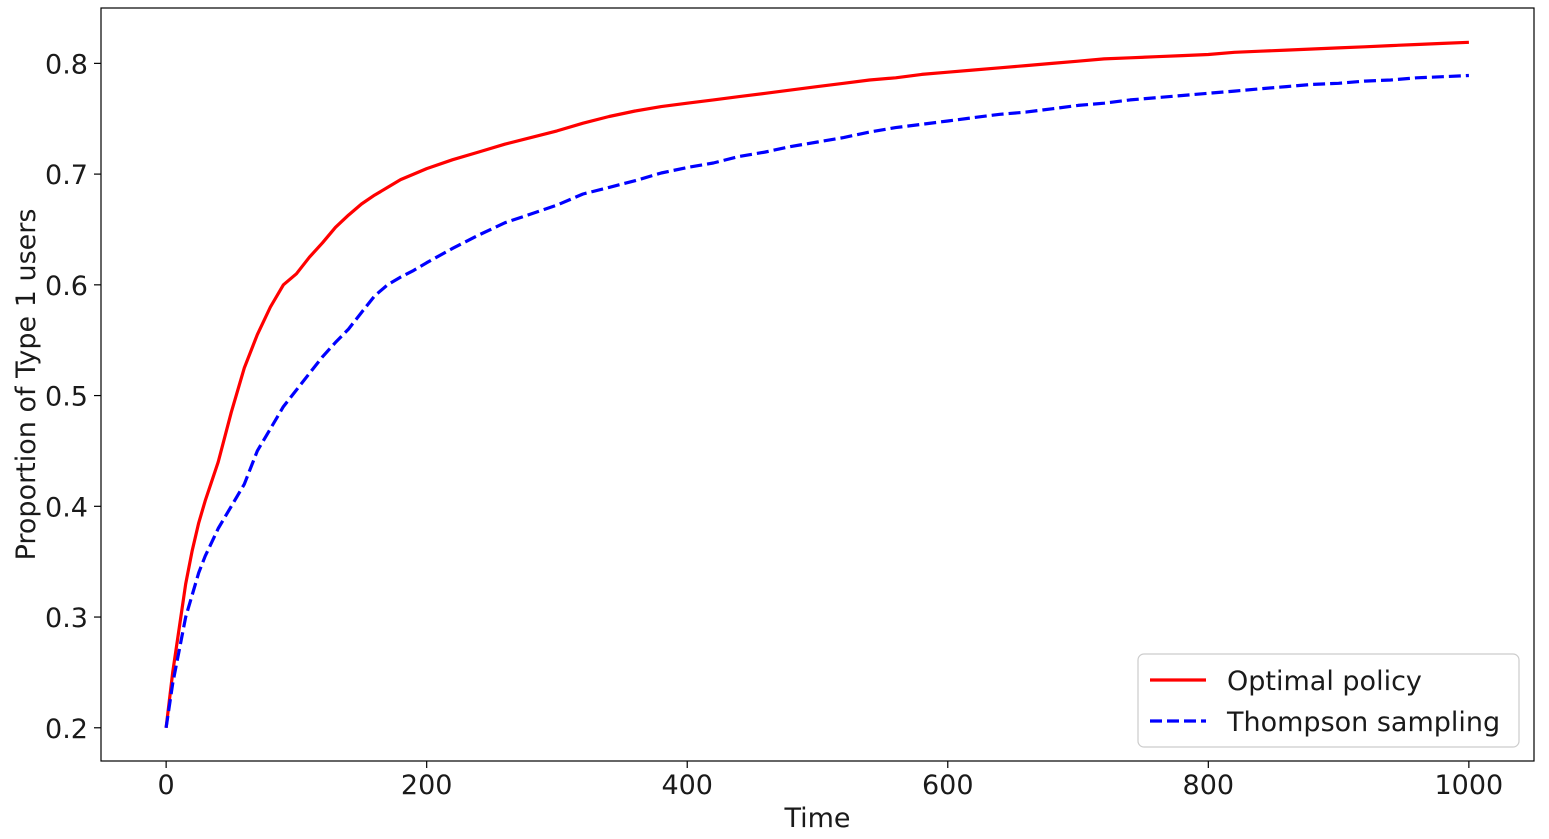  I want to click on y-tick-label: 0.4, so click(66, 507).